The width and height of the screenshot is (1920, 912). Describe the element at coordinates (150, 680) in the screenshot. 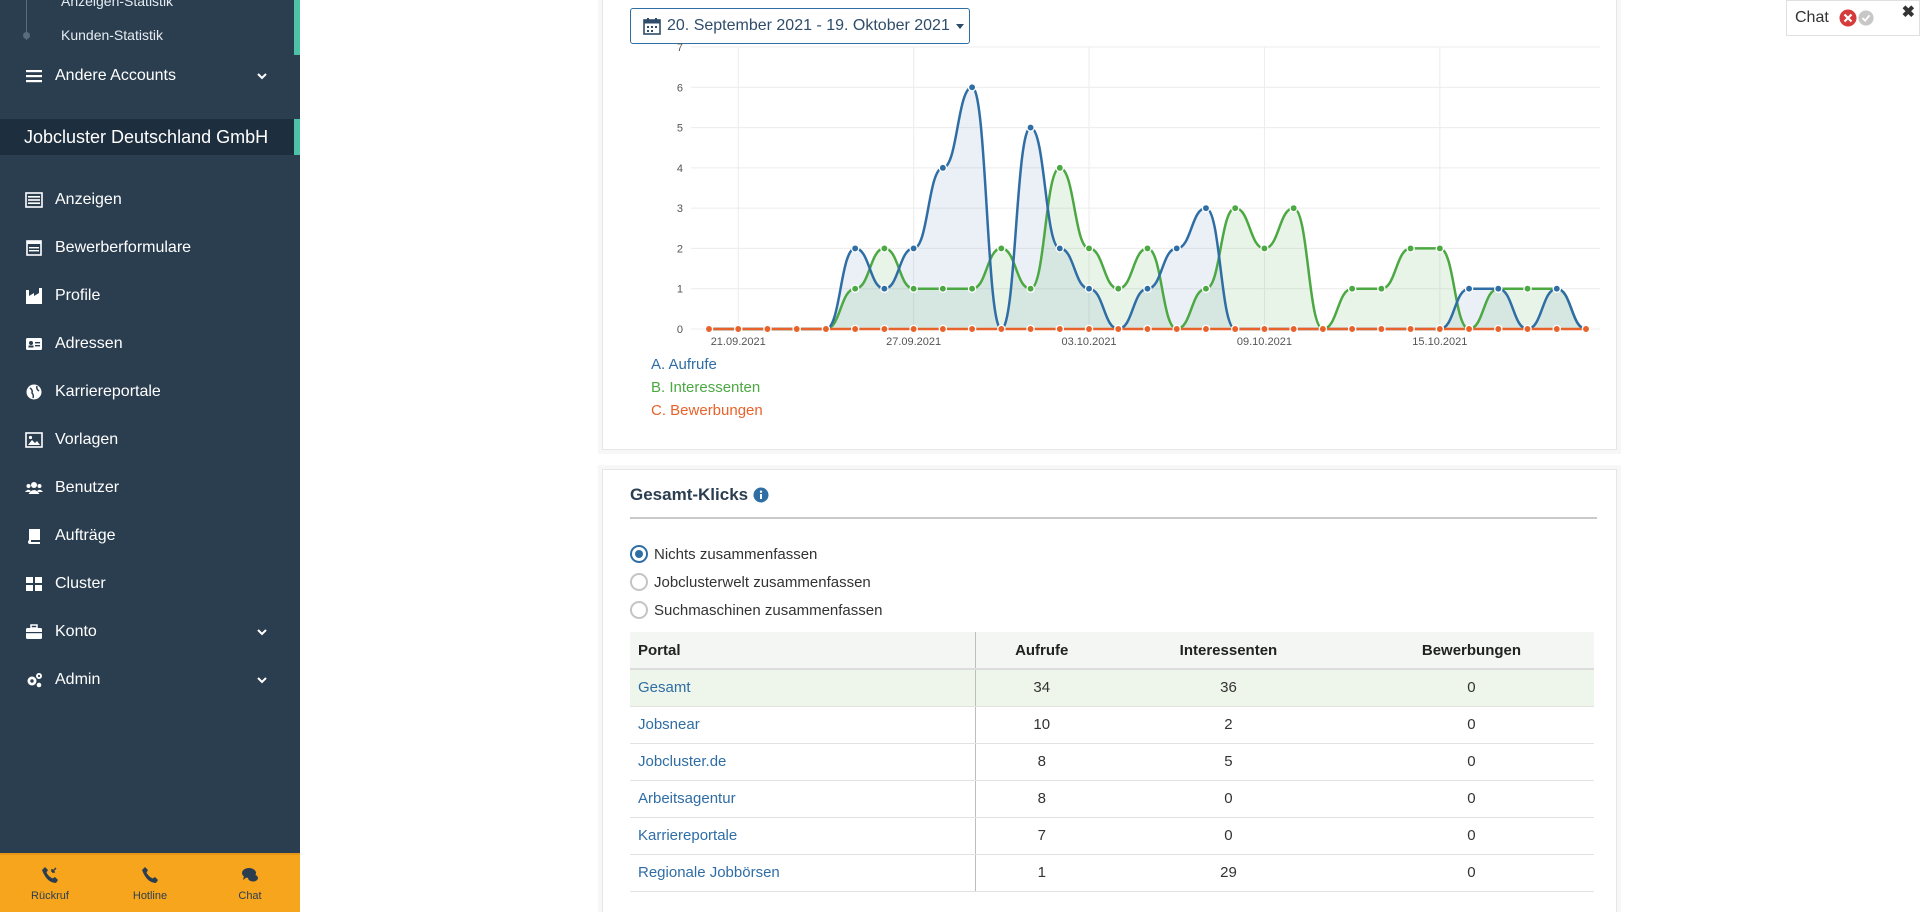

I see `sidebar-item-admin: Admin` at that location.